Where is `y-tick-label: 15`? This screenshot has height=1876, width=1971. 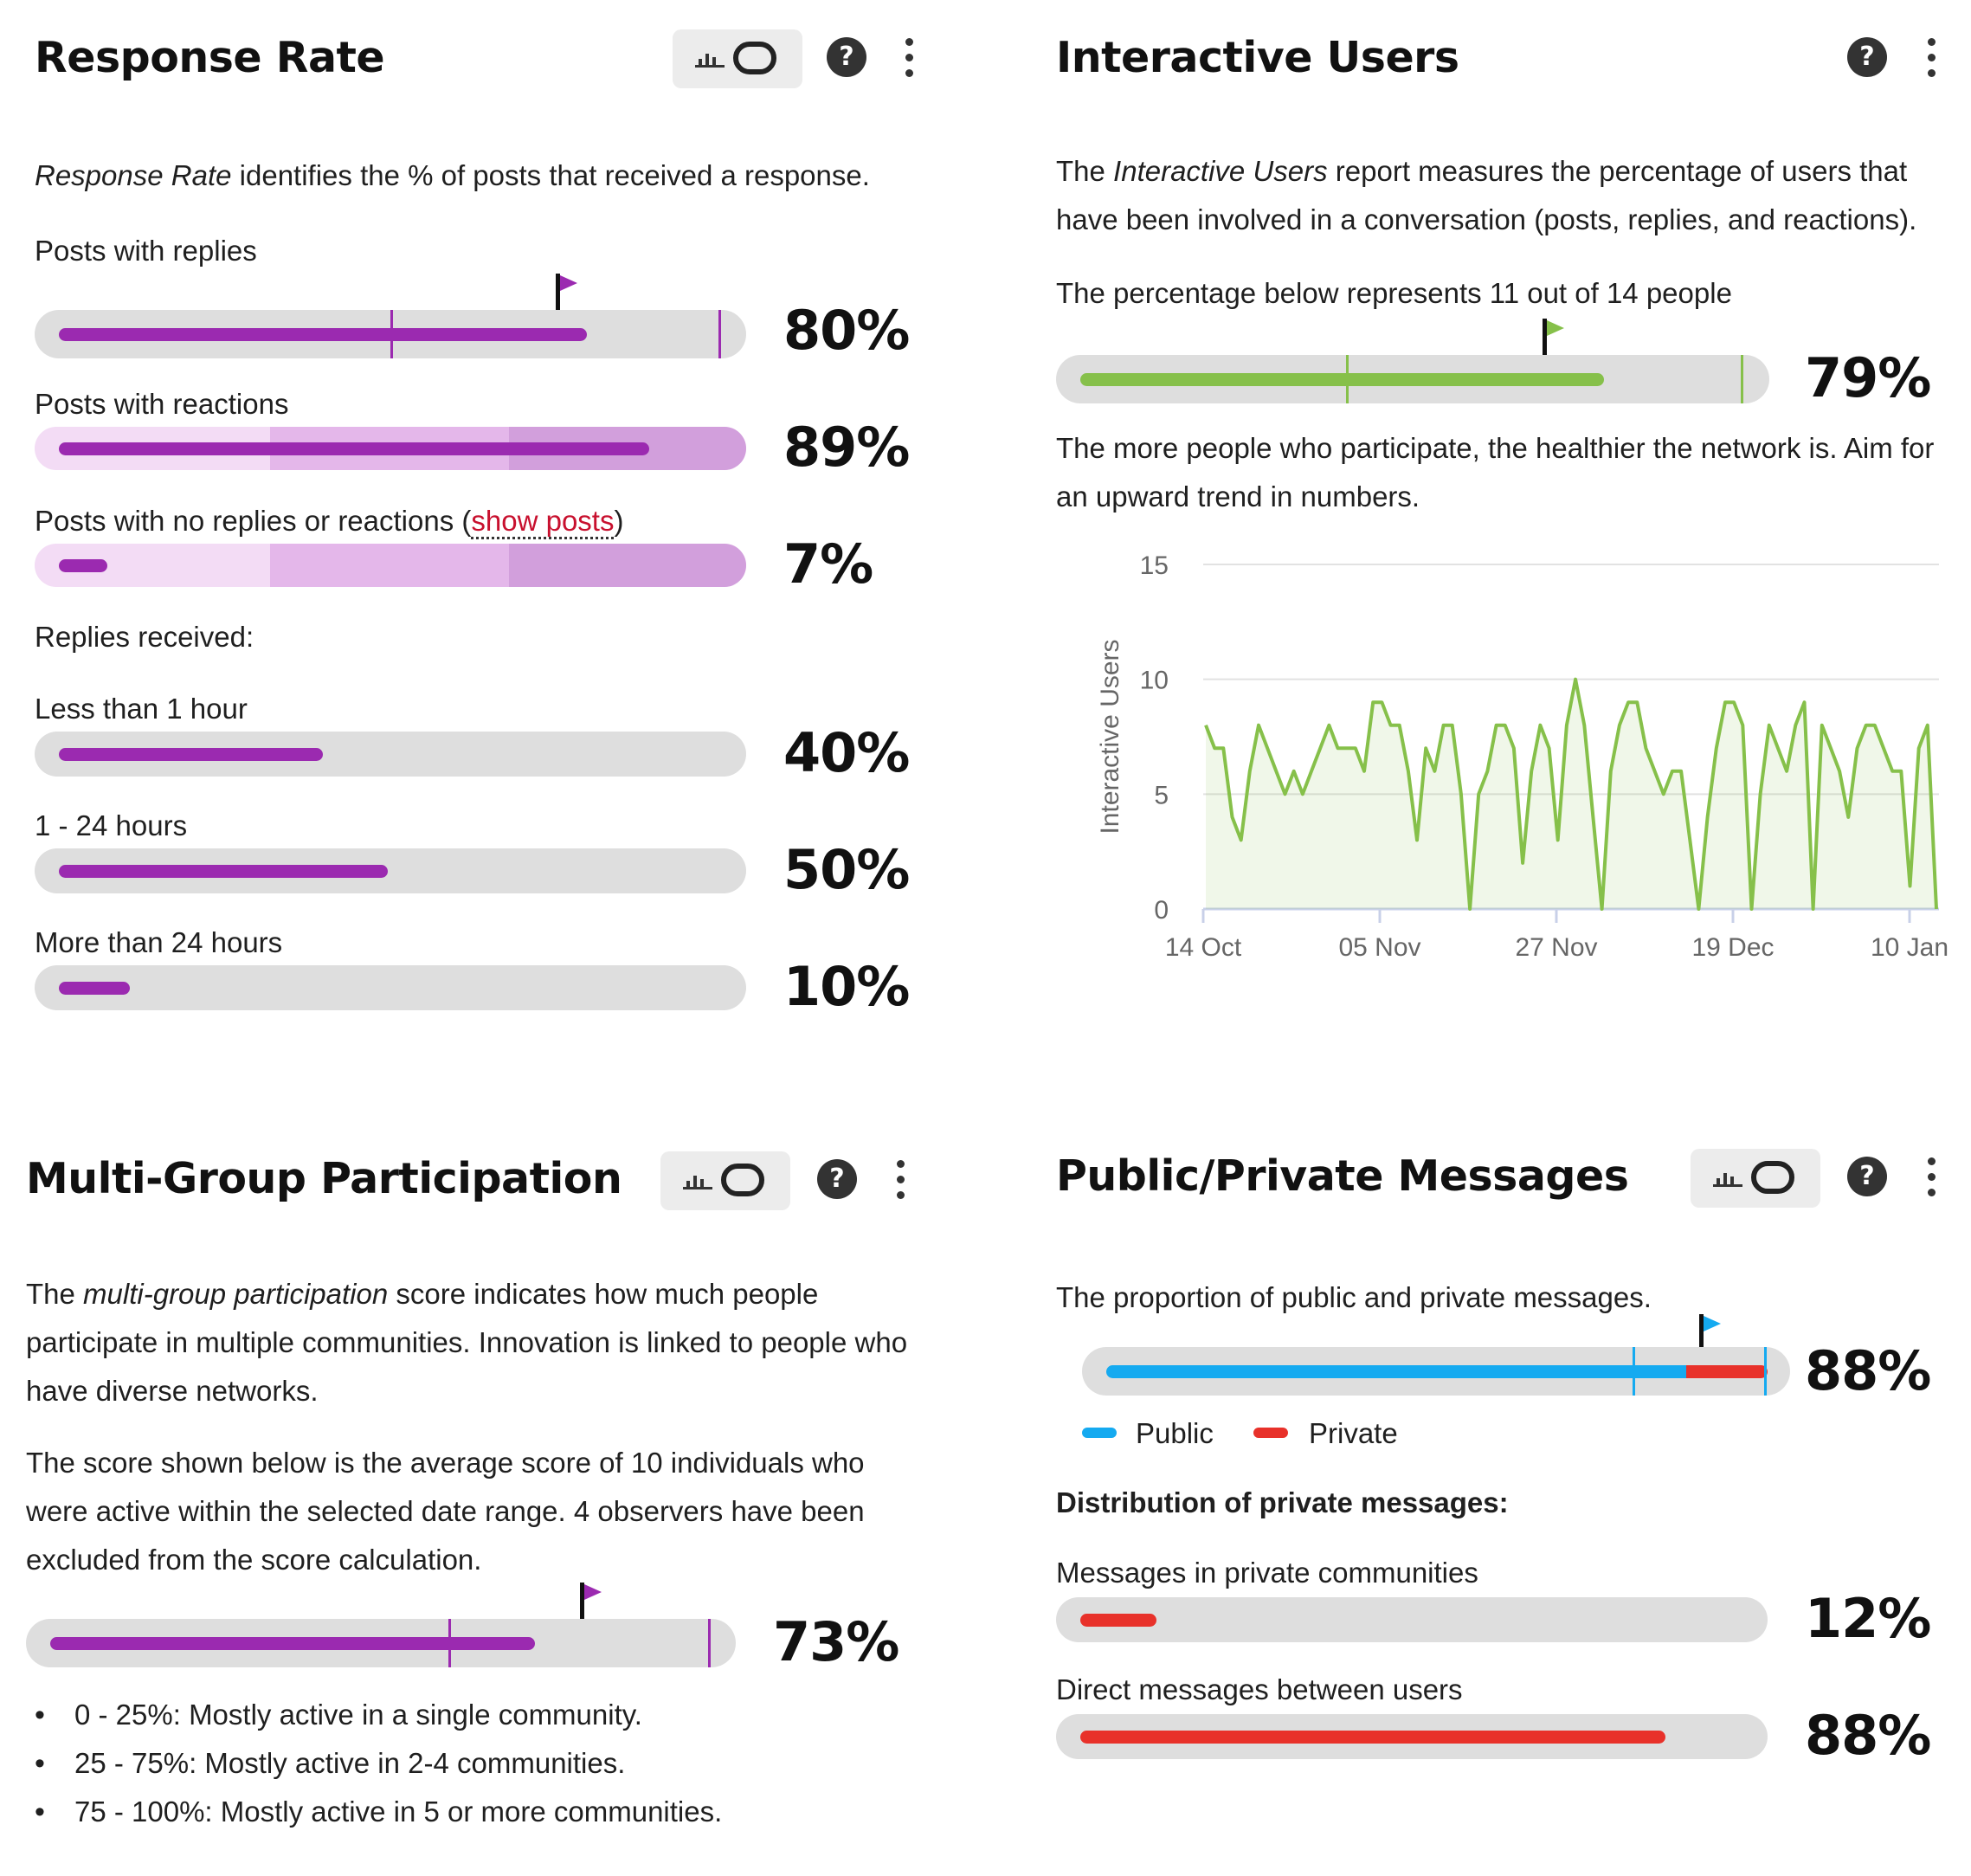
y-tick-label: 15 is located at coordinates (1155, 565).